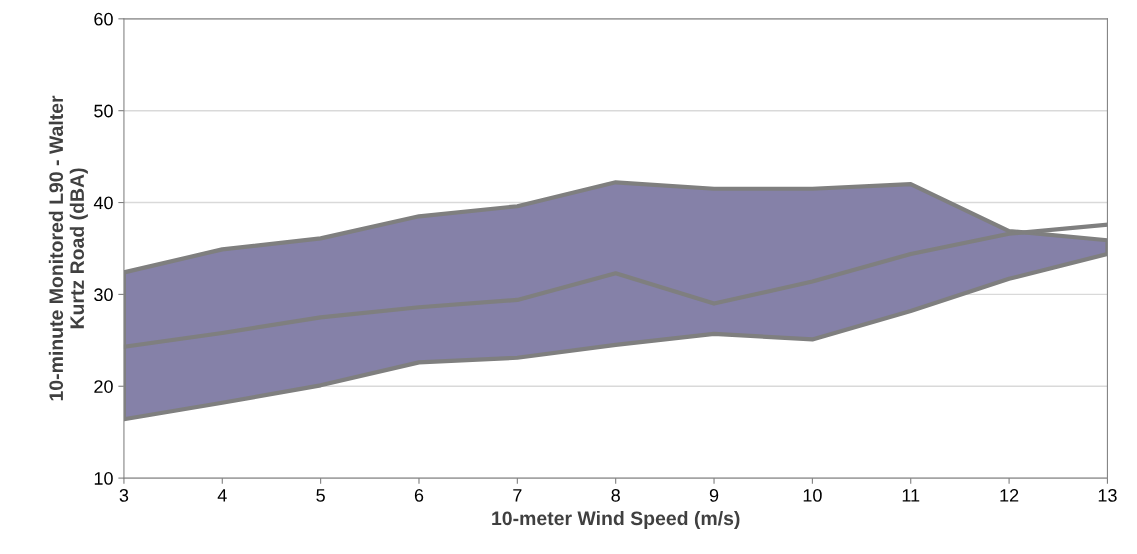 The width and height of the screenshot is (1137, 554). Describe the element at coordinates (615, 495) in the screenshot. I see `x-tick-label: 8` at that location.